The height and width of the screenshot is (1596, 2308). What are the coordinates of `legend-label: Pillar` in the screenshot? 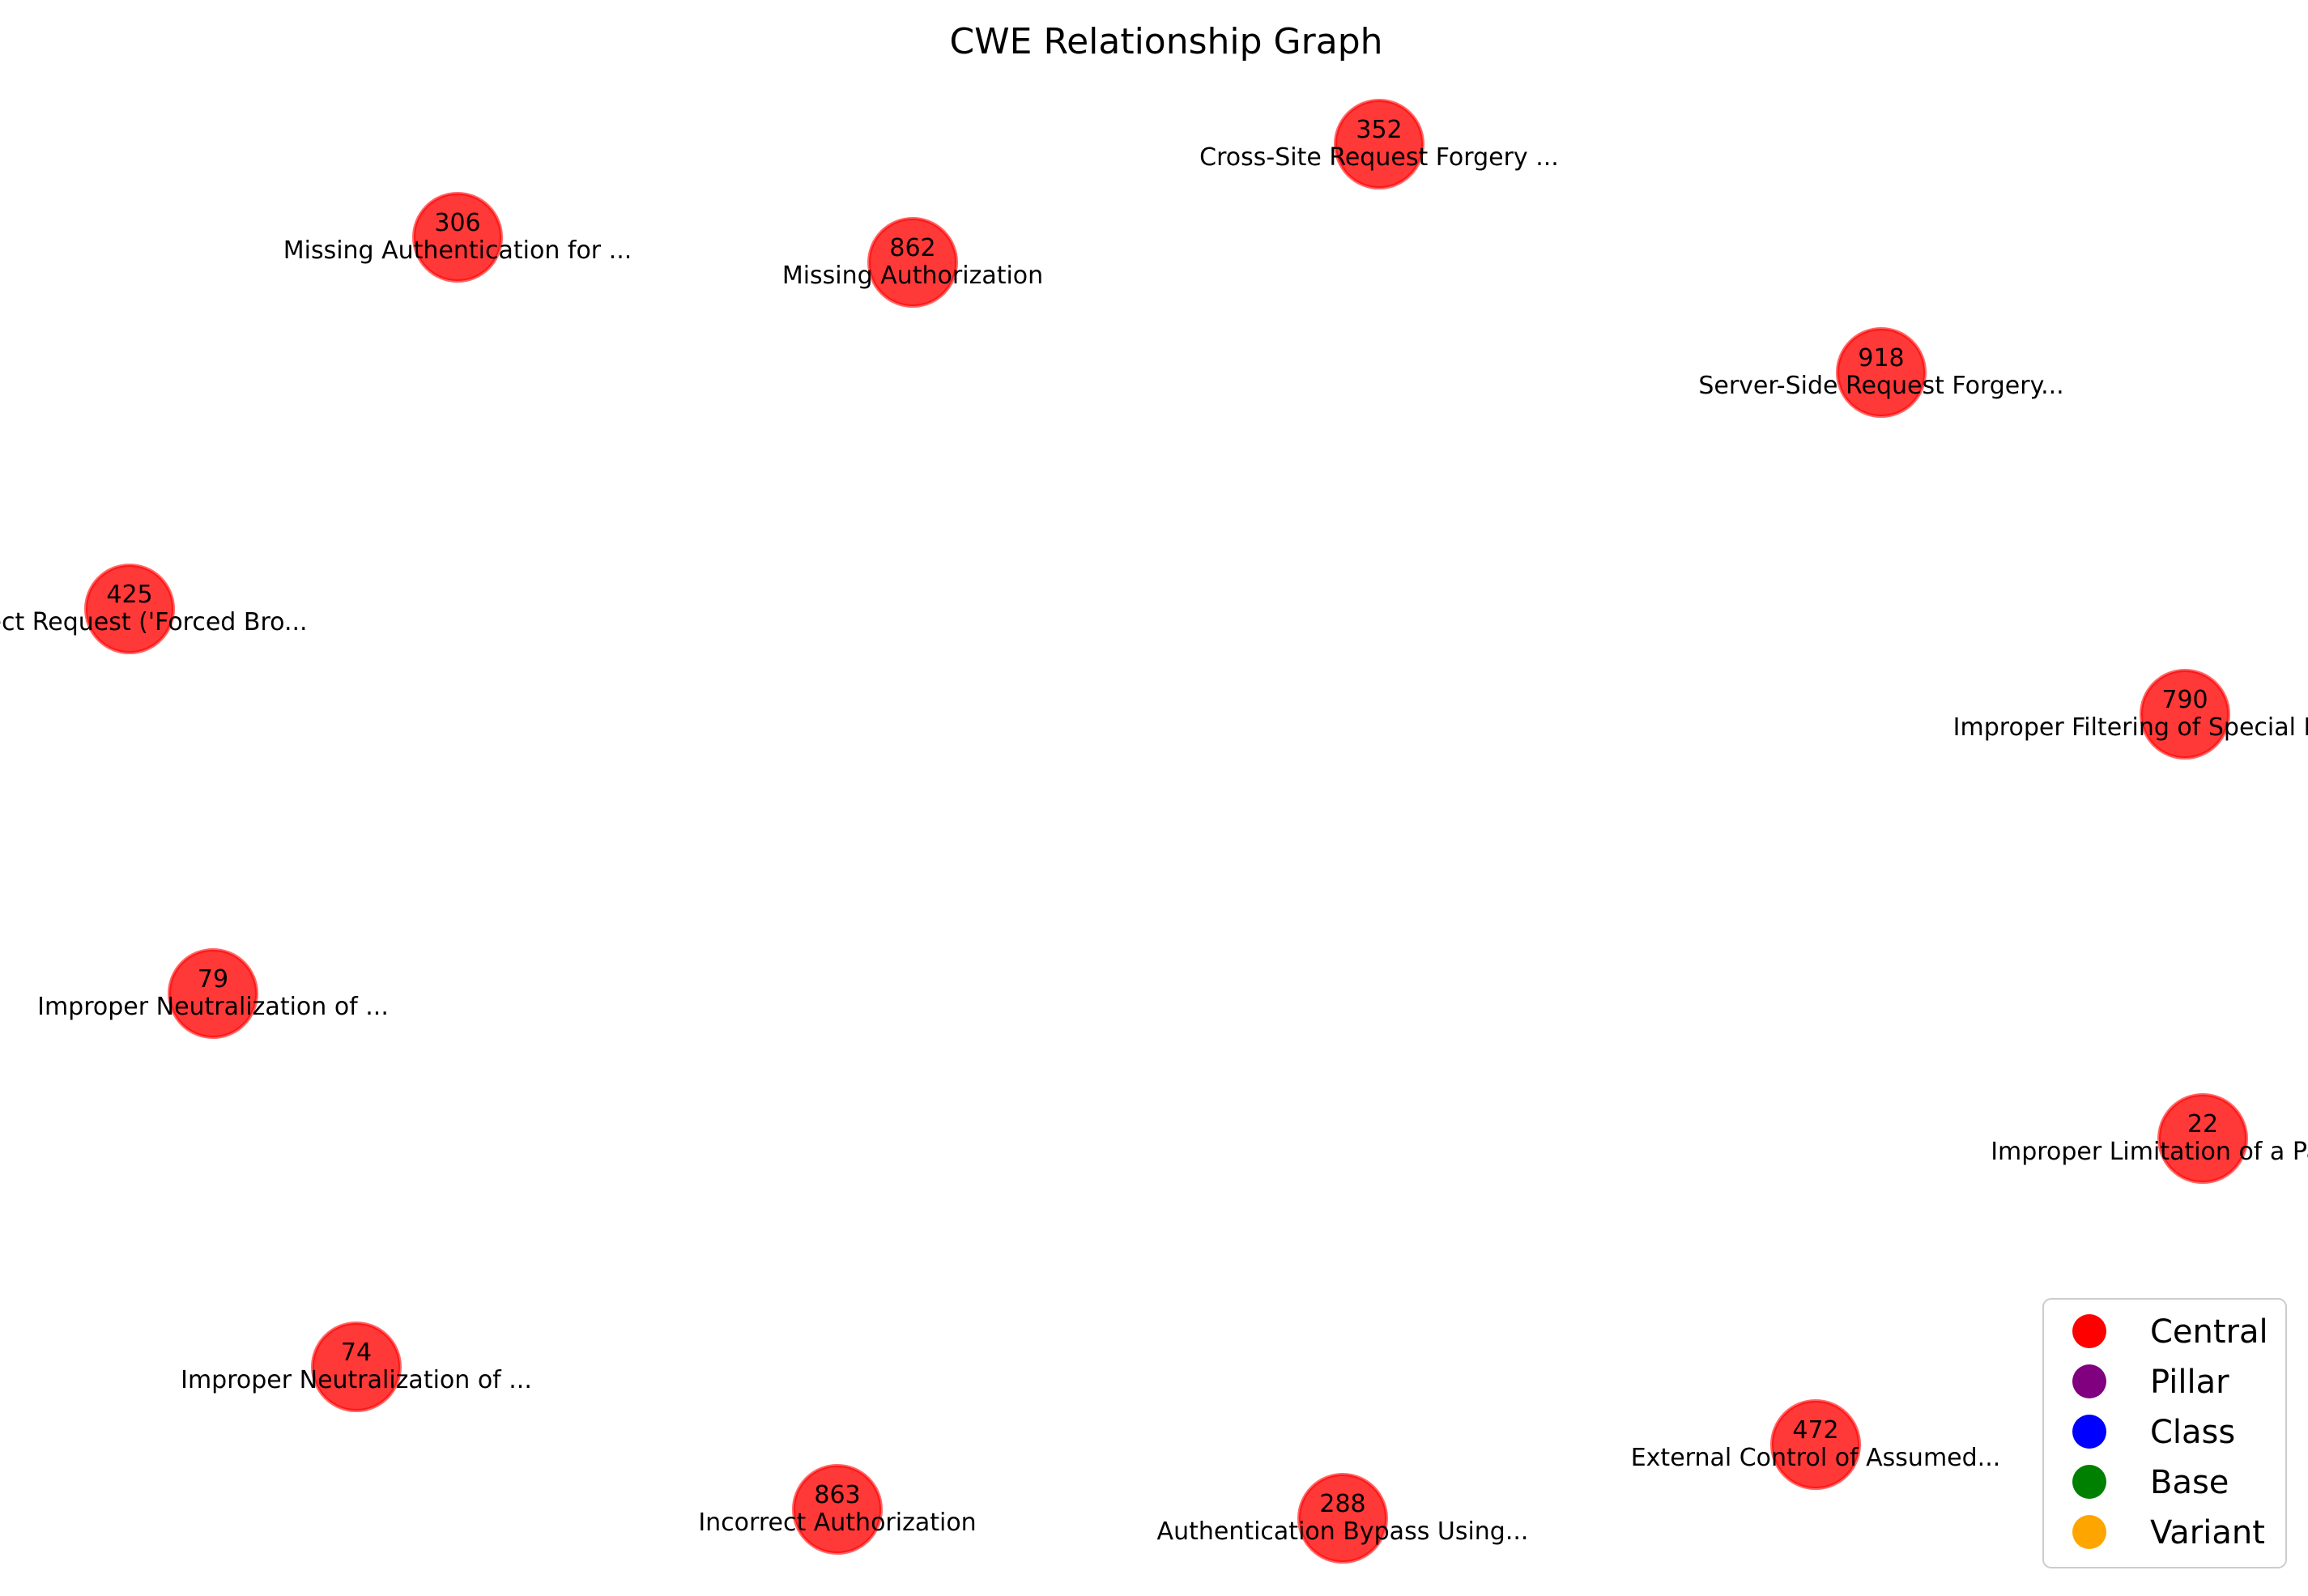 It's located at (2189, 1382).